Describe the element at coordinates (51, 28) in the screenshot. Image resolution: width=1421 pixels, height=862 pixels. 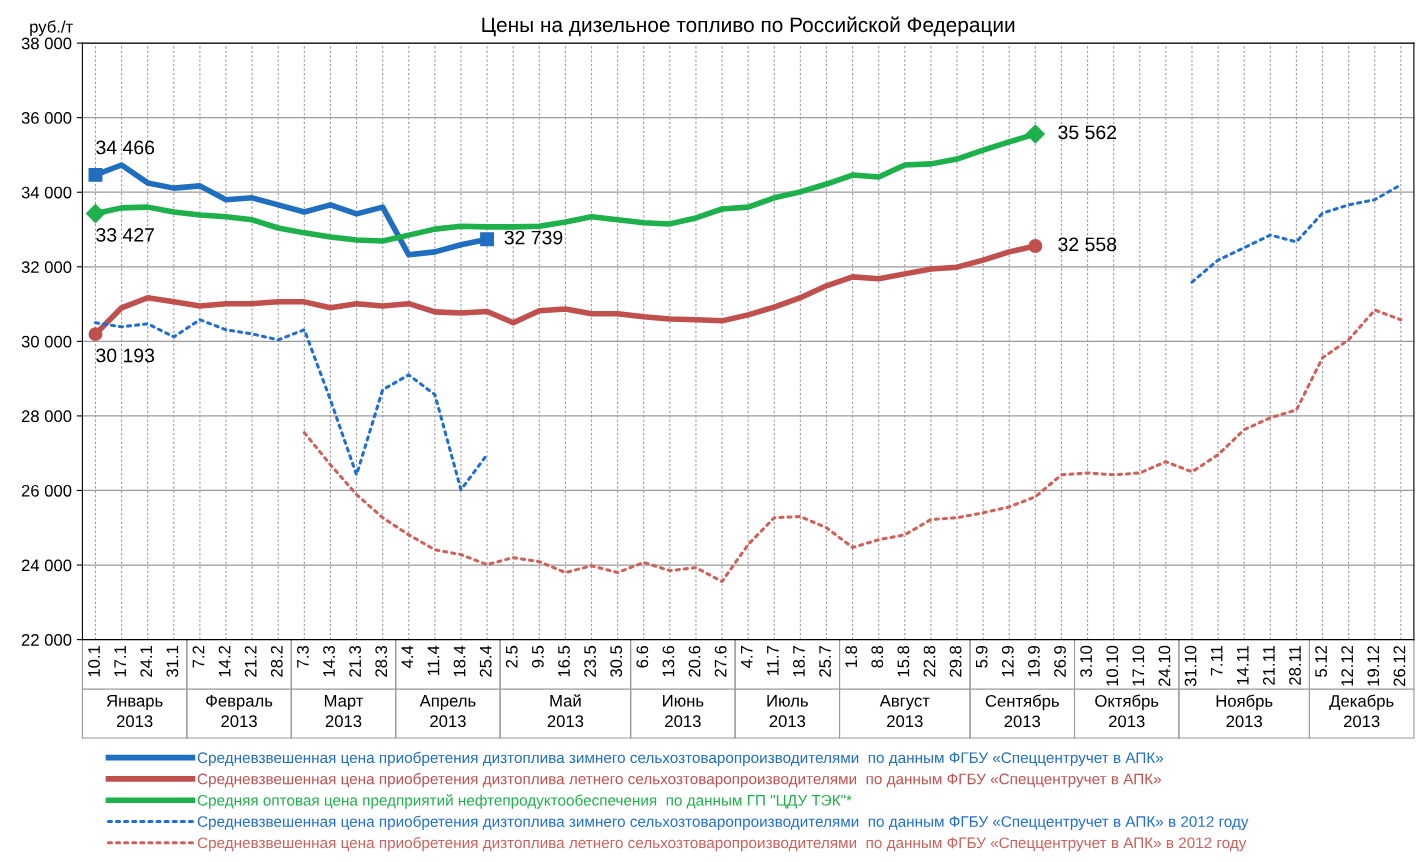
I see `y-axis-title: руб./т` at that location.